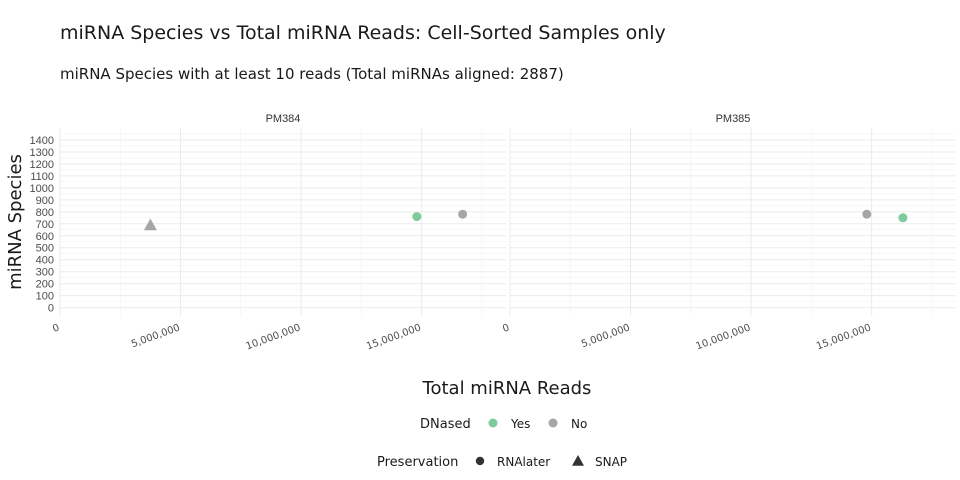 The height and width of the screenshot is (480, 960). Describe the element at coordinates (417, 462) in the screenshot. I see `legend-shape-title: Preservation` at that location.